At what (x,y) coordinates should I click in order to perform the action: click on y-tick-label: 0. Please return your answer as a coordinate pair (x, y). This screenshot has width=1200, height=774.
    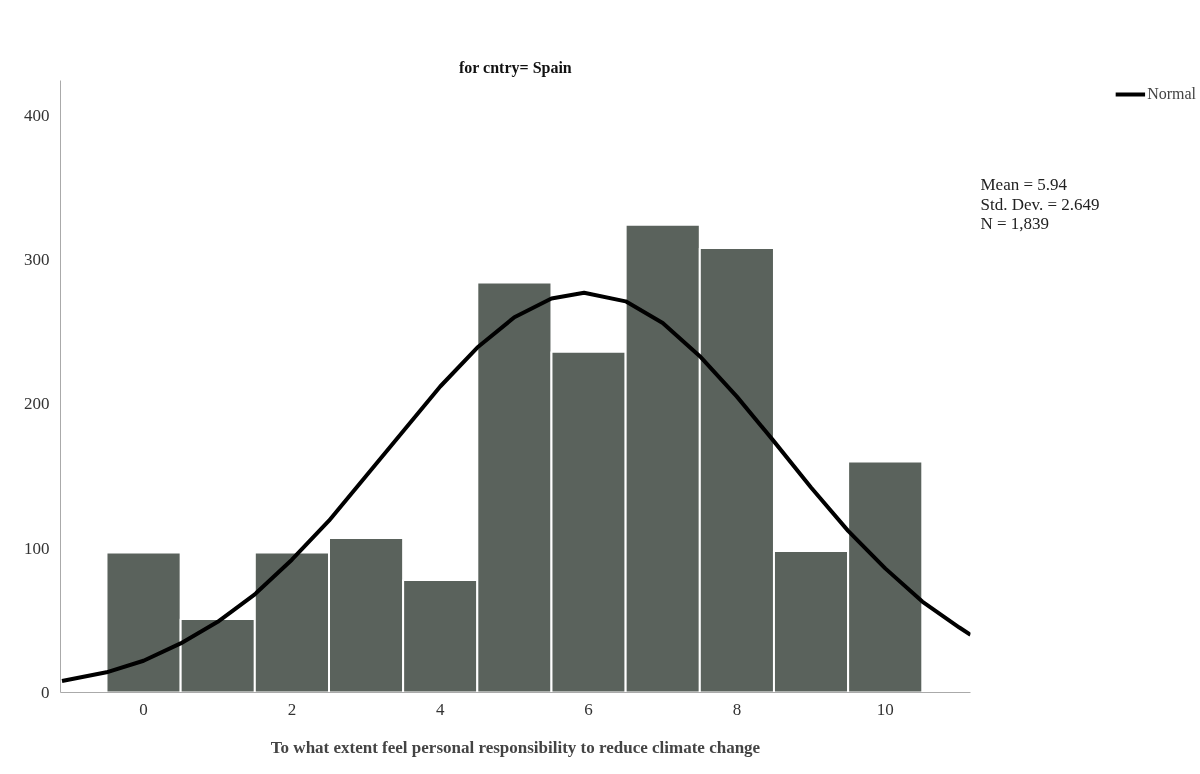
    Looking at the image, I should click on (45, 692).